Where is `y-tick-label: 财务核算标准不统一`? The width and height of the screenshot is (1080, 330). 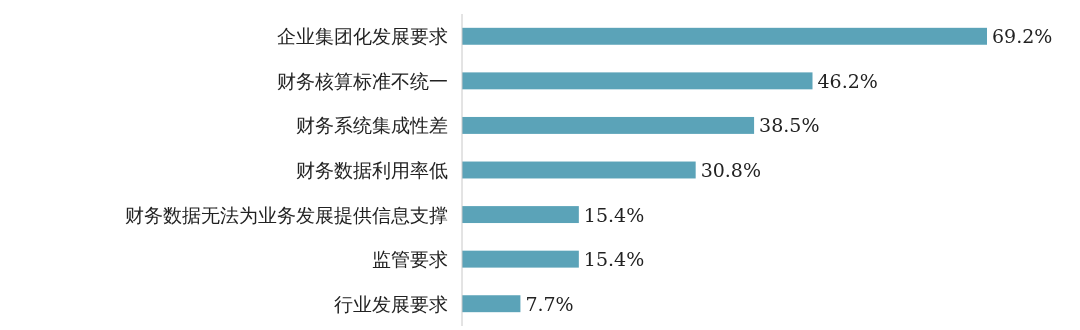 y-tick-label: 财务核算标准不统一 is located at coordinates (362, 80).